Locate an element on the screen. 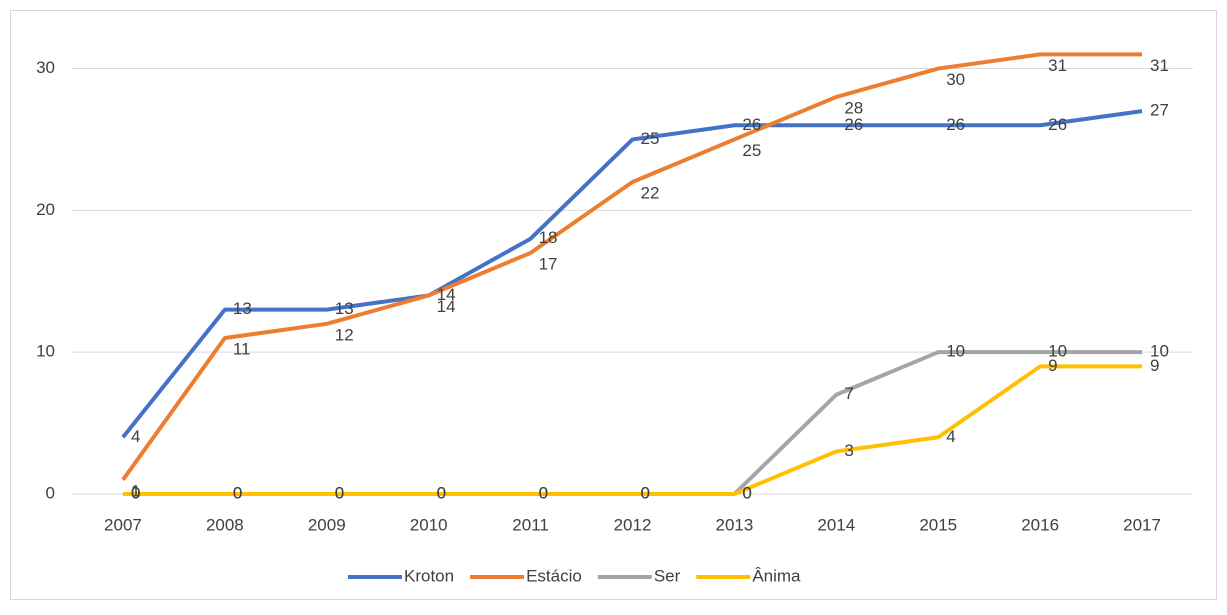 The width and height of the screenshot is (1227, 615). x-tick-label: 2014 is located at coordinates (836, 524).